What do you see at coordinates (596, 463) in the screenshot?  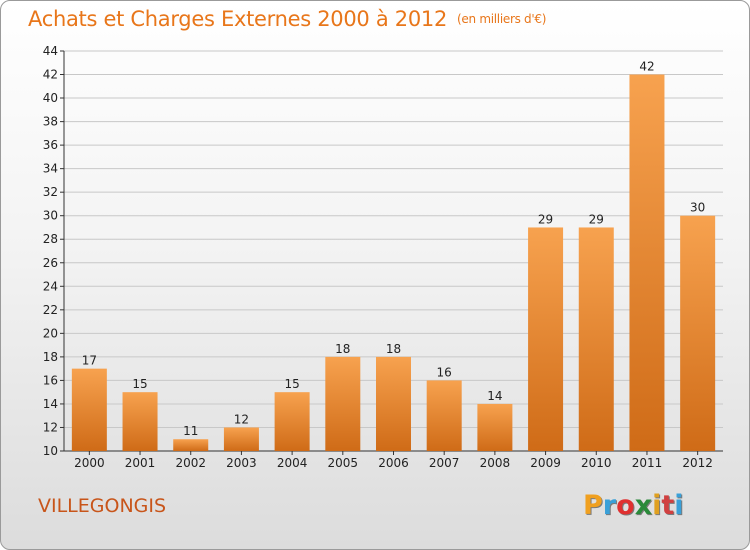 I see `x-tick-label-2010: 2010` at bounding box center [596, 463].